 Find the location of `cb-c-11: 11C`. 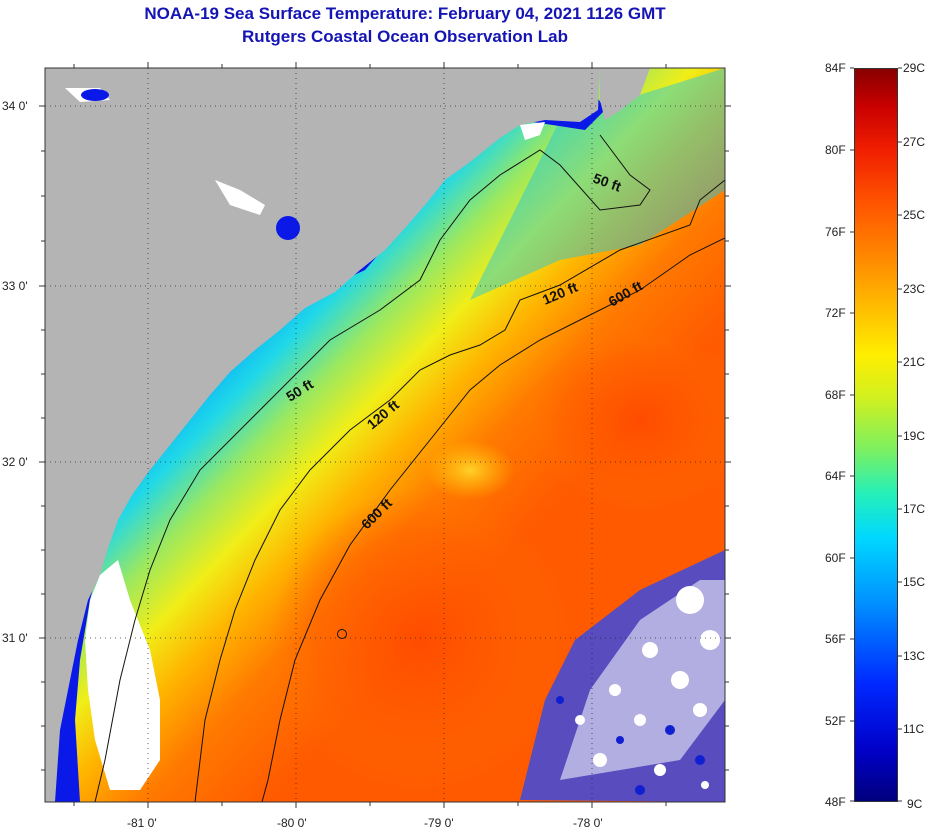

cb-c-11: 11C is located at coordinates (914, 729).